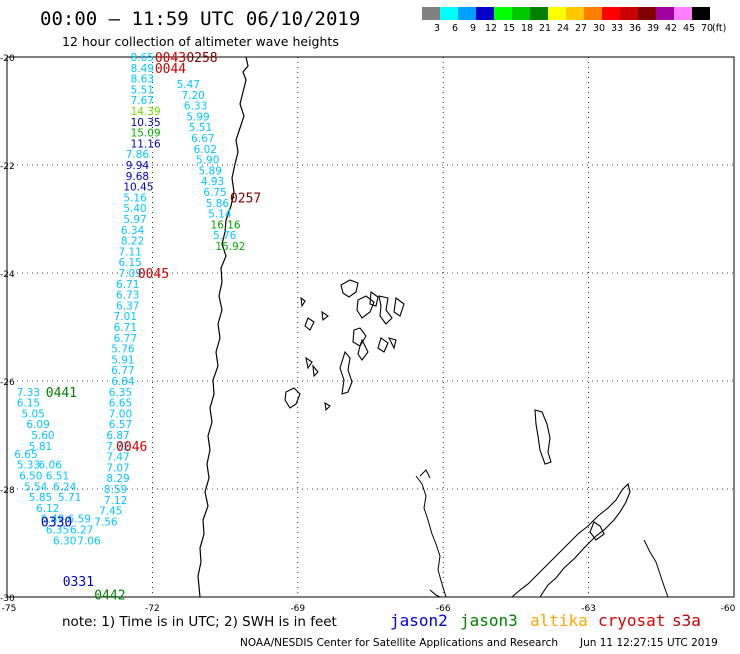 This screenshot has width=740, height=654. What do you see at coordinates (719, 28) in the screenshot?
I see `legend-unit: (ft)` at bounding box center [719, 28].